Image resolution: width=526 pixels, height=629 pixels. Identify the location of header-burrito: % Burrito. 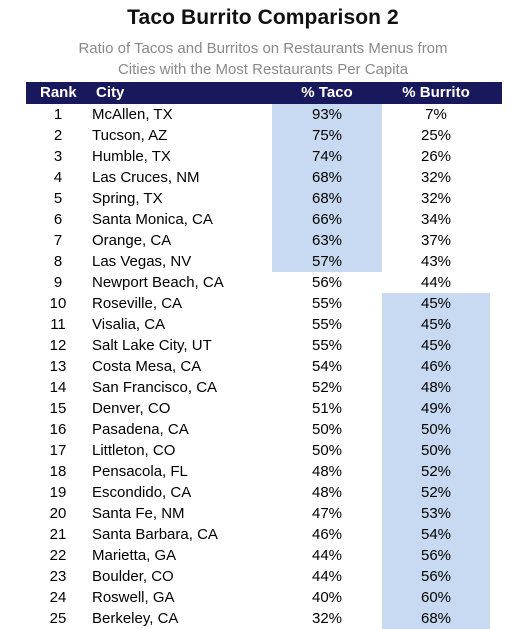
(436, 92).